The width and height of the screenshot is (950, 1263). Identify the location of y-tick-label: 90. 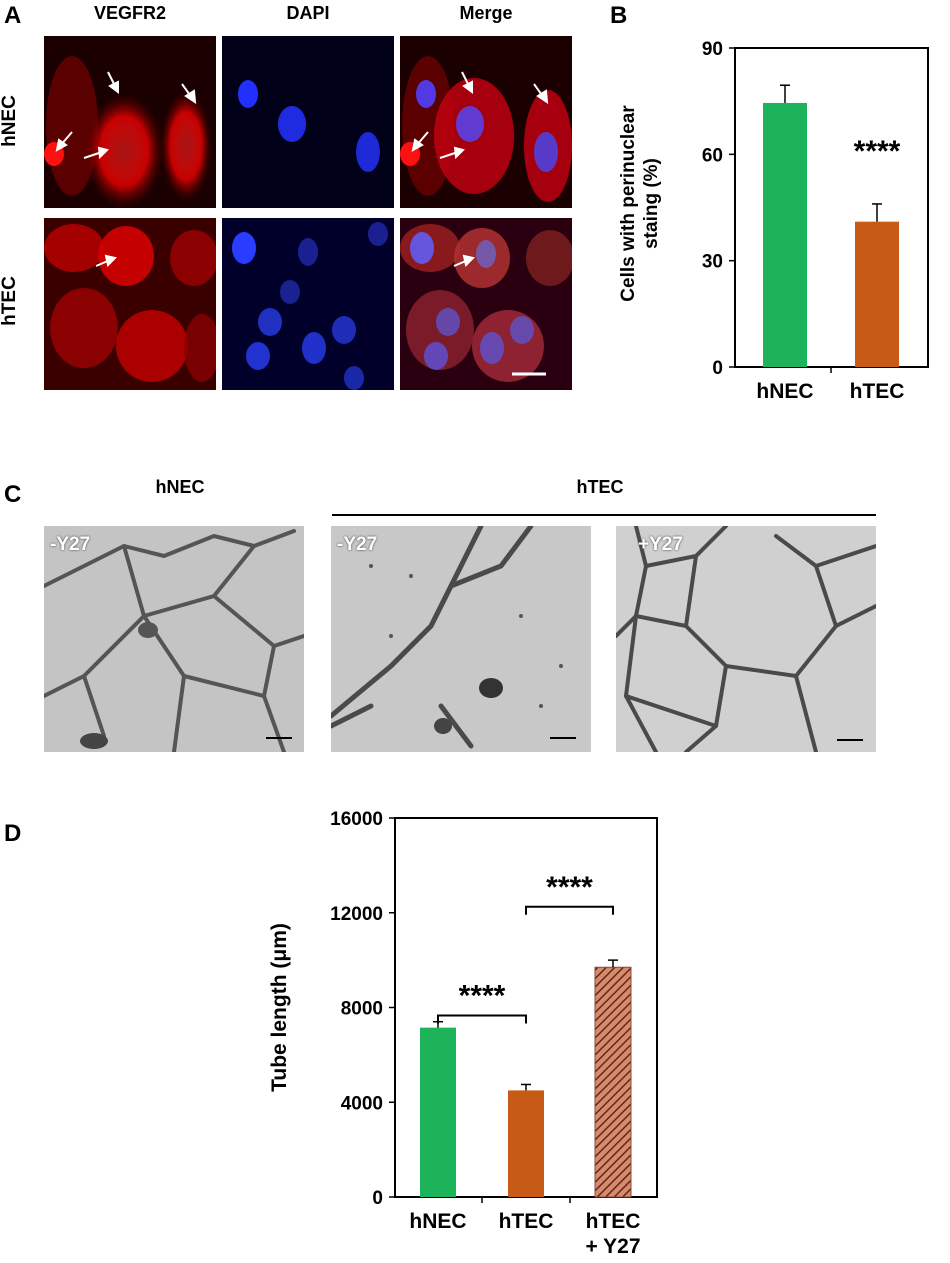
(712, 49).